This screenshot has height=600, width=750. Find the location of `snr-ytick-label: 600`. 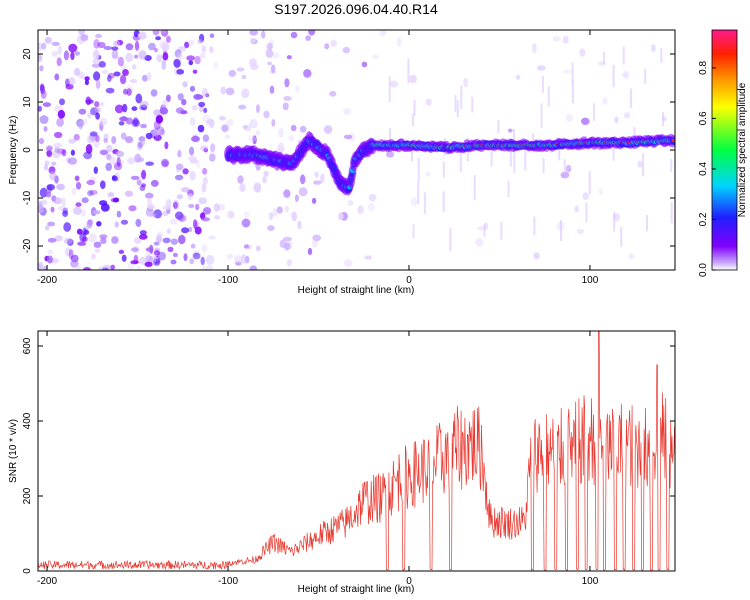

snr-ytick-label: 600 is located at coordinates (27, 345).